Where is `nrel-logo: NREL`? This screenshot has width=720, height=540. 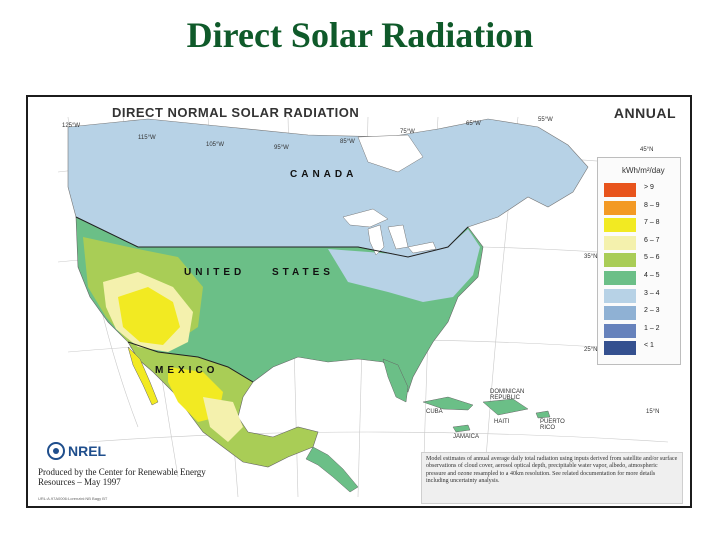 nrel-logo: NREL is located at coordinates (77, 451).